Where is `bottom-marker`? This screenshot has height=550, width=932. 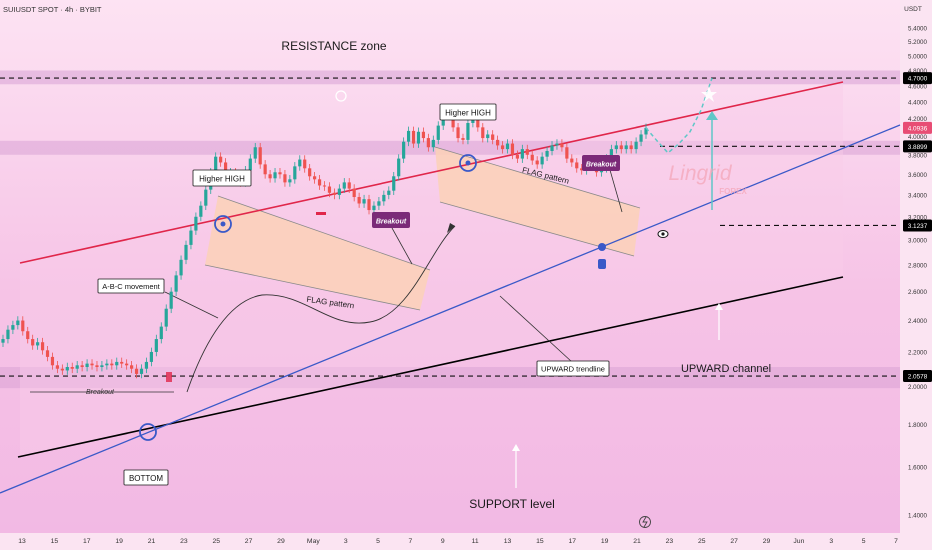 bottom-marker is located at coordinates (148, 432).